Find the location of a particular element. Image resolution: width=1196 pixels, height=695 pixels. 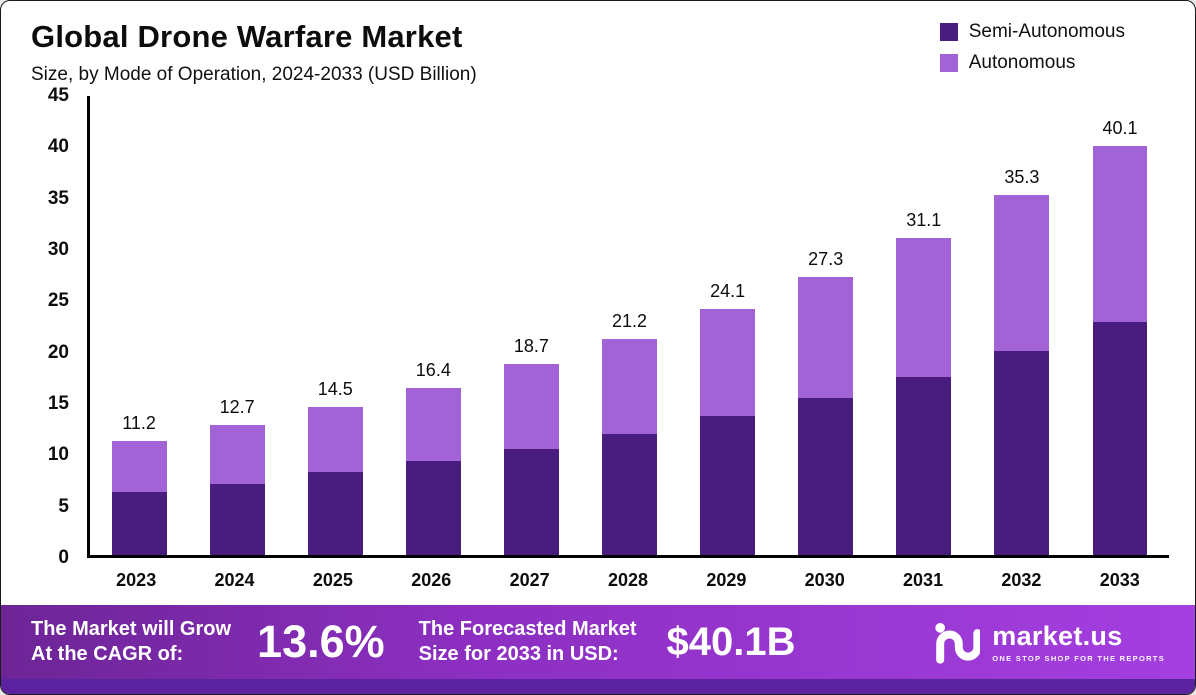

bar-total-label: 40.1 is located at coordinates (1120, 127).